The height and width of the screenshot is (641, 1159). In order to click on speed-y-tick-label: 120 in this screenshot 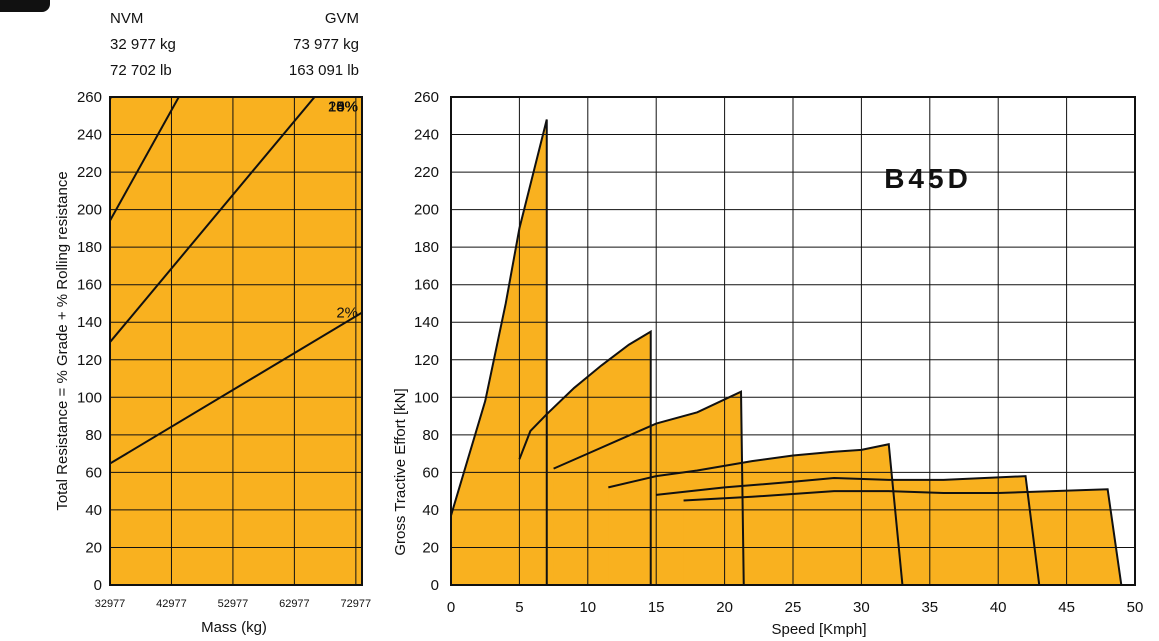, I will do `click(426, 360)`.